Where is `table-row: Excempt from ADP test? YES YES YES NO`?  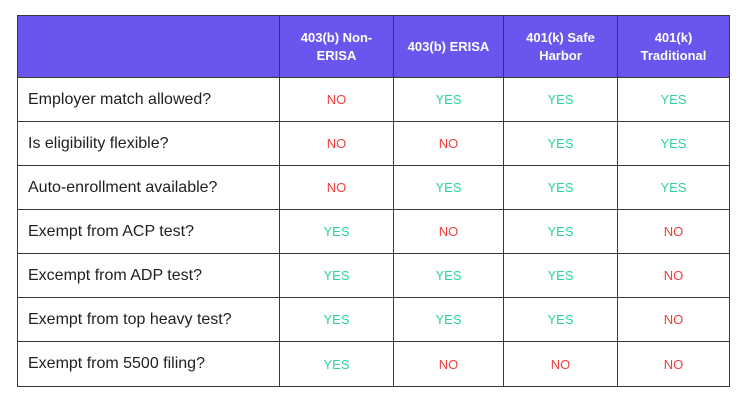 table-row: Excempt from ADP test? YES YES YES NO is located at coordinates (373, 276).